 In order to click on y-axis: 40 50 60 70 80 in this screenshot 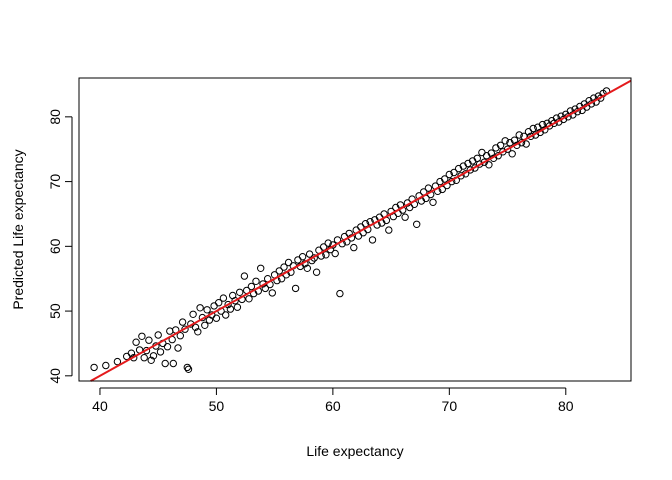, I will do `click(60, 246)`.